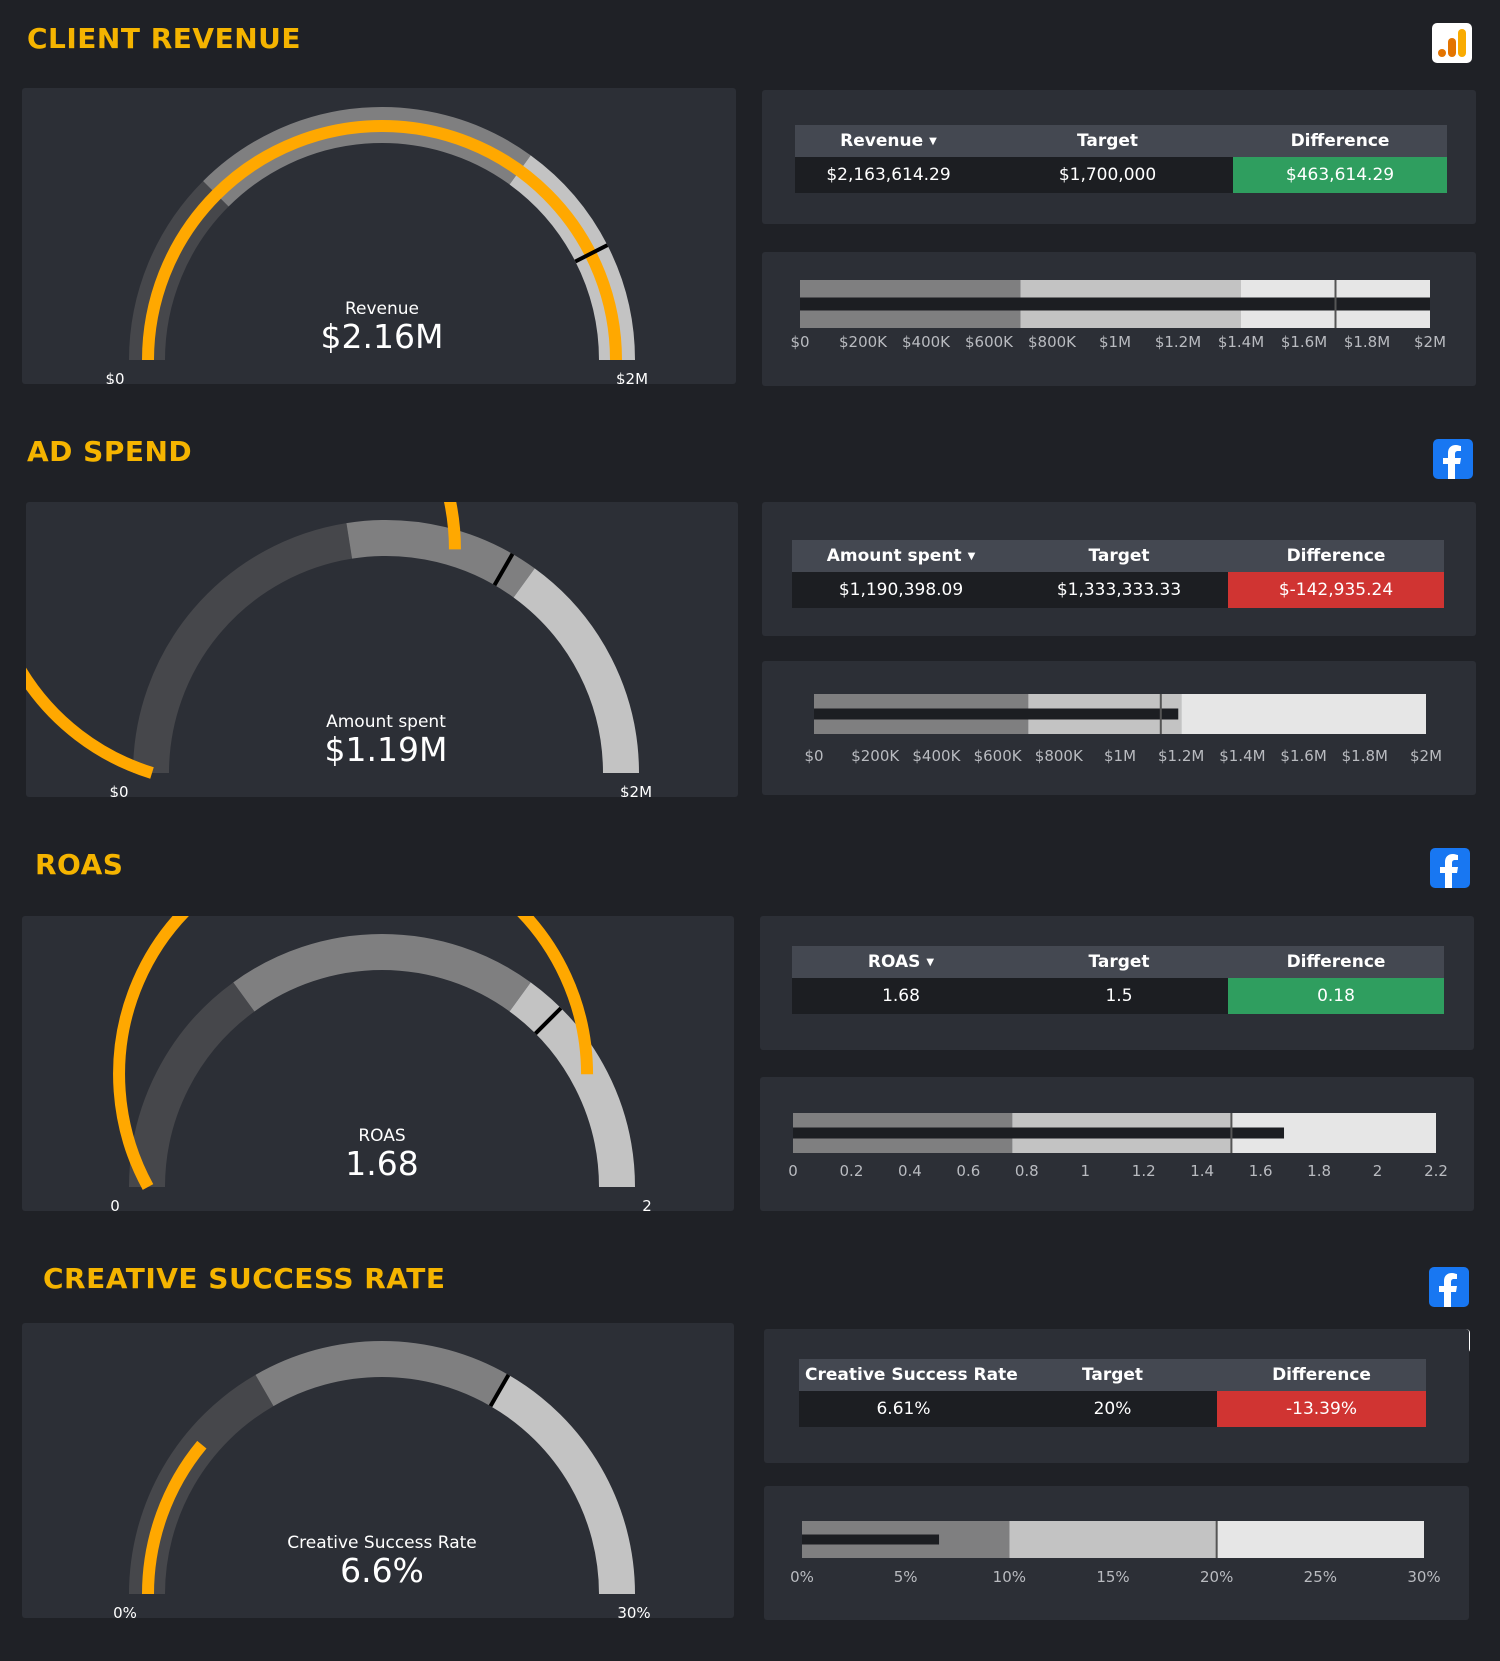 Image resolution: width=1500 pixels, height=1661 pixels. I want to click on table-header-row: Creative Success Rate Target Difference, so click(1112, 1375).